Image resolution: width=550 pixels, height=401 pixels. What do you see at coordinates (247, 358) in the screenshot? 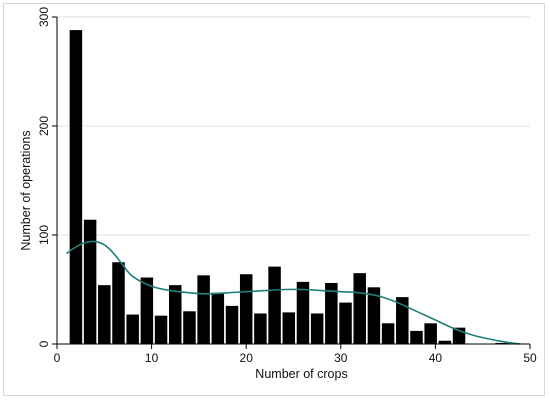
I see `x-tick-label: 20` at bounding box center [247, 358].